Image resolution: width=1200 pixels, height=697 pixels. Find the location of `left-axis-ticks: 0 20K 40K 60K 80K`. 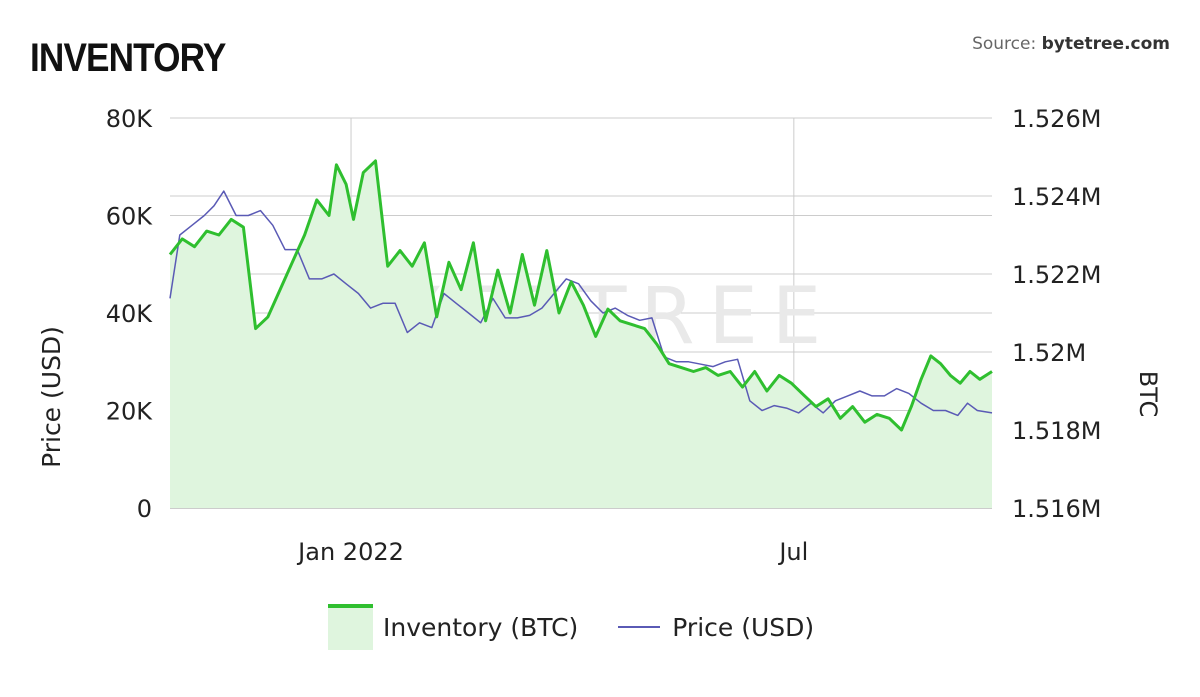

left-axis-ticks: 0 20K 40K 60K 80K is located at coordinates (130, 314).